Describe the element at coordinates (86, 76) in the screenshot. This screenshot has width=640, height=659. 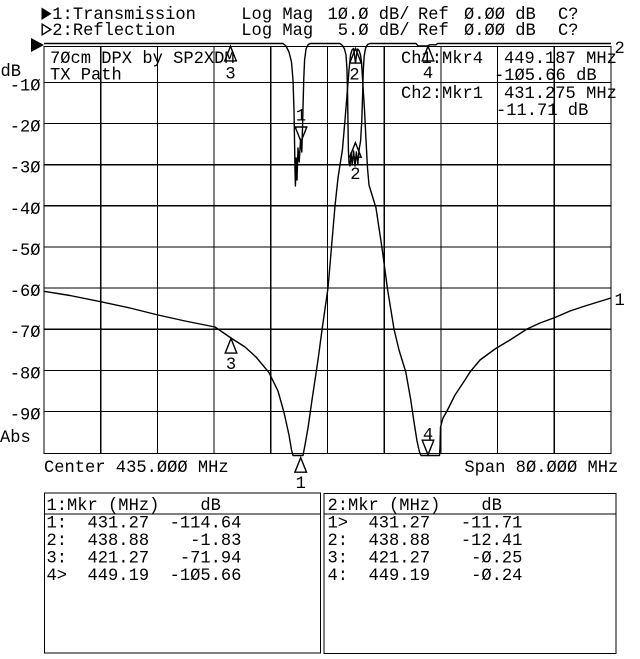
I see `svg-text: TX Path` at that location.